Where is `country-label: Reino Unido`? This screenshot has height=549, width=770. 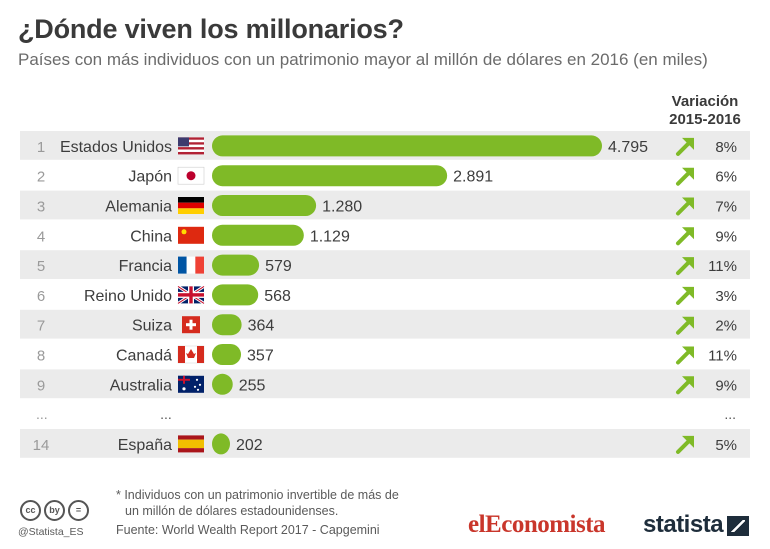
country-label: Reino Unido is located at coordinates (128, 296).